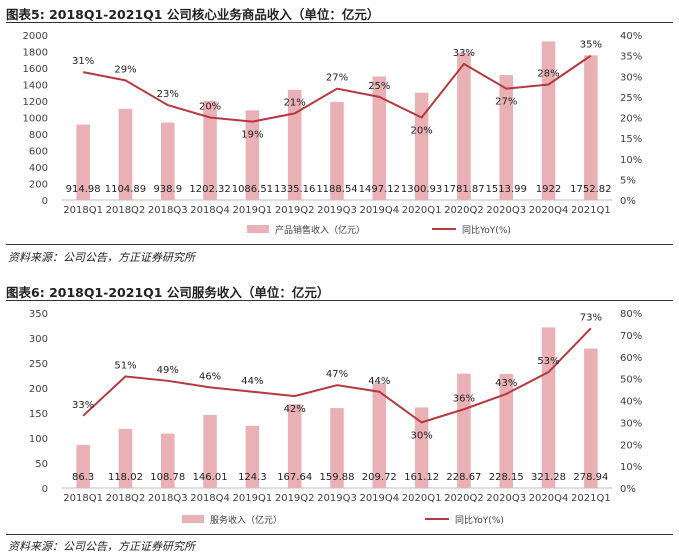 Image resolution: width=679 pixels, height=557 pixels. Describe the element at coordinates (548, 361) in the screenshot. I see `line-value-label: 53%` at that location.